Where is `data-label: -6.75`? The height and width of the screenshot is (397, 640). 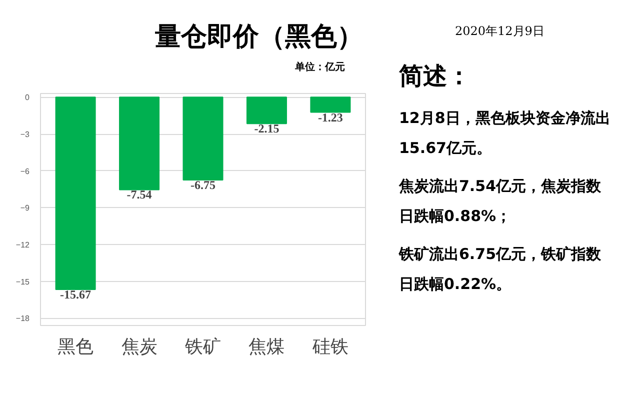
data-label: -6.75 is located at coordinates (203, 185).